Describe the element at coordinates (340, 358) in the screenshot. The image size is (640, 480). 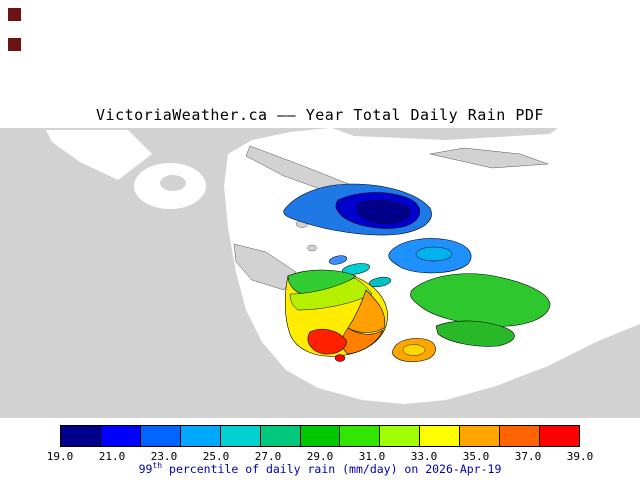
I see `rain-region-red-dot` at that location.